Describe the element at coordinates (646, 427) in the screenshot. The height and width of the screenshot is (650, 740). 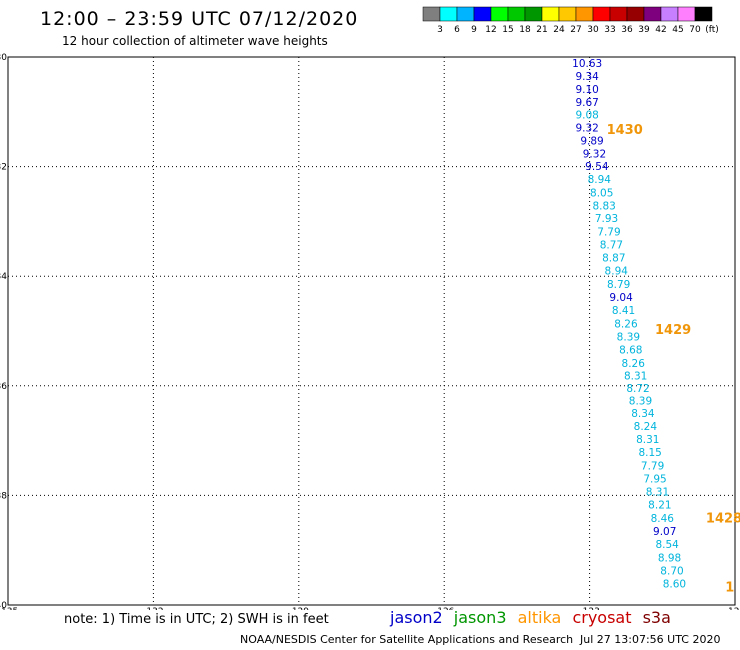
I see `wave-height-point: 8.24` at that location.